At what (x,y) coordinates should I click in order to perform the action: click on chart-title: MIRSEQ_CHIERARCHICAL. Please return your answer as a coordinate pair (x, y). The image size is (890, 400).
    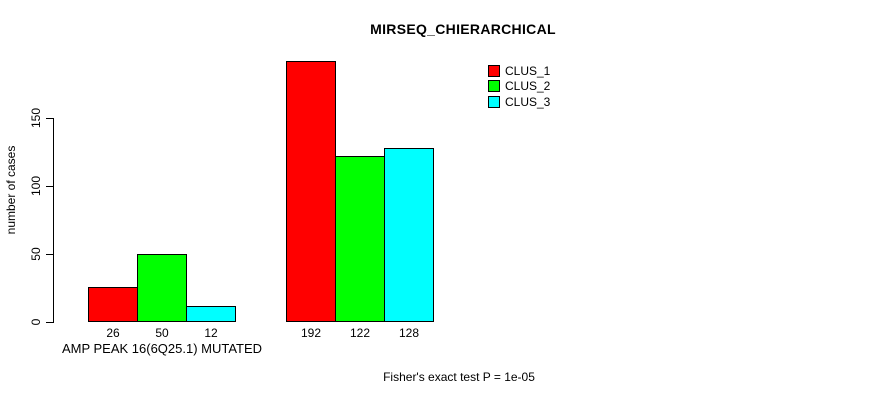
    Looking at the image, I should click on (463, 29).